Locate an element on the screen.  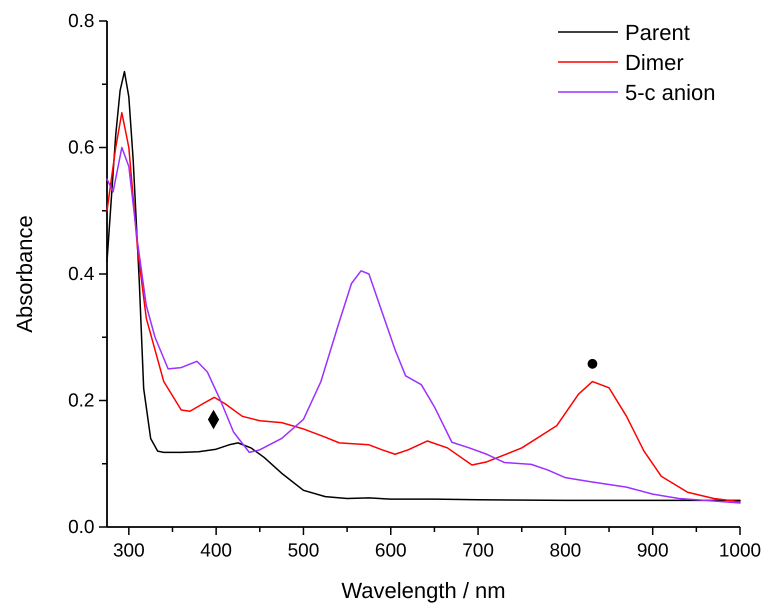
x-tick-label: 700 is located at coordinates (478, 551).